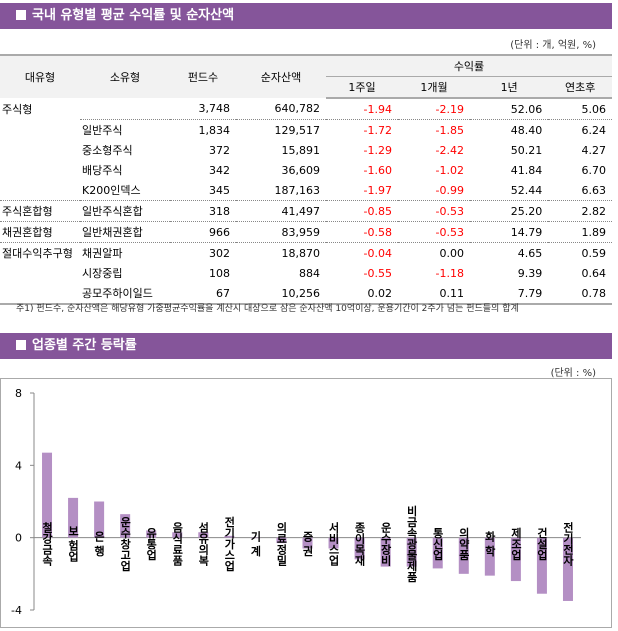 The height and width of the screenshot is (631, 618). Describe the element at coordinates (219, 150) in the screenshot. I see `cell-funds: 372` at that location.